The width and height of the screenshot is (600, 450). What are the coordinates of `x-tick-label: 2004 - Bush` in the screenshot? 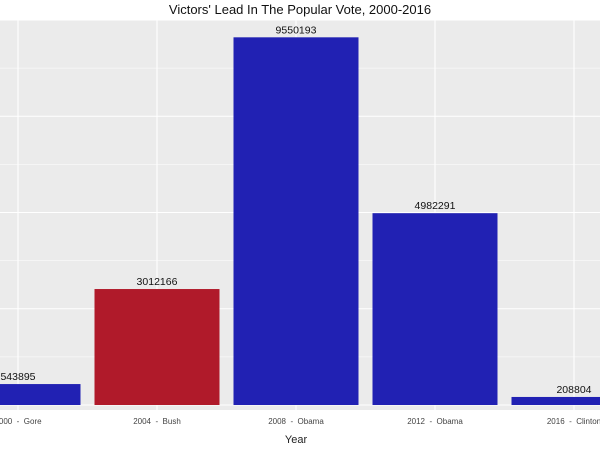 It's located at (157, 421).